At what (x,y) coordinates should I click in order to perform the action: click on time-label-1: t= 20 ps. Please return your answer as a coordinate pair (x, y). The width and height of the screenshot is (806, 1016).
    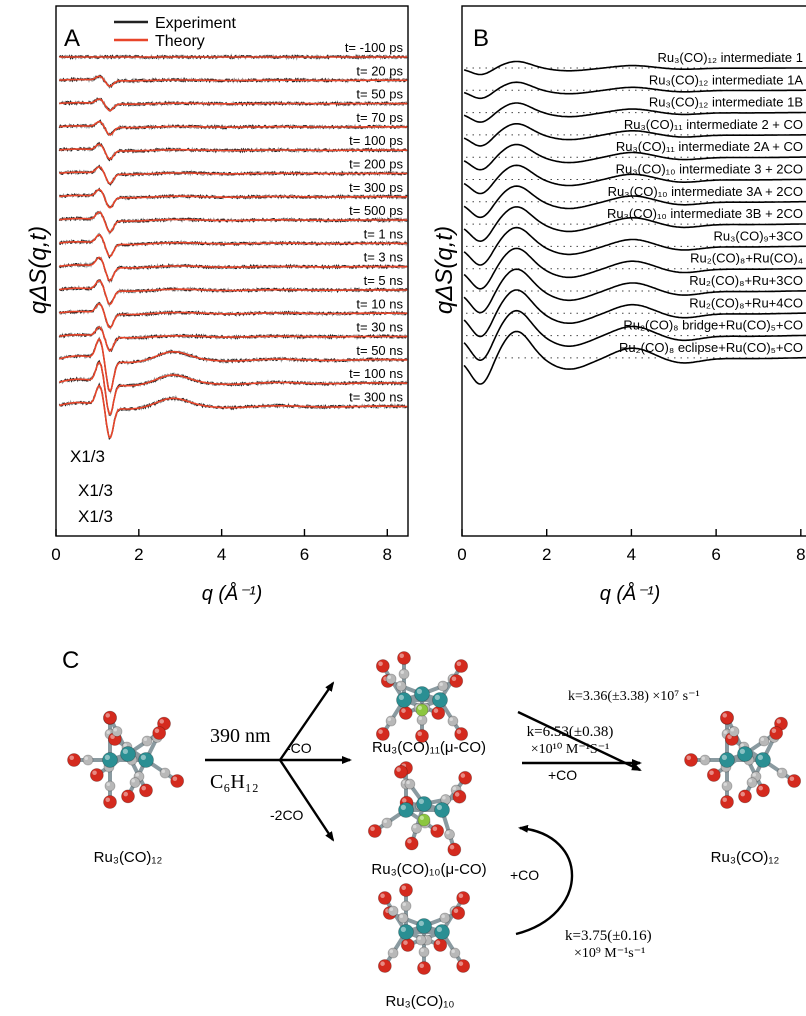
    Looking at the image, I should click on (379, 70).